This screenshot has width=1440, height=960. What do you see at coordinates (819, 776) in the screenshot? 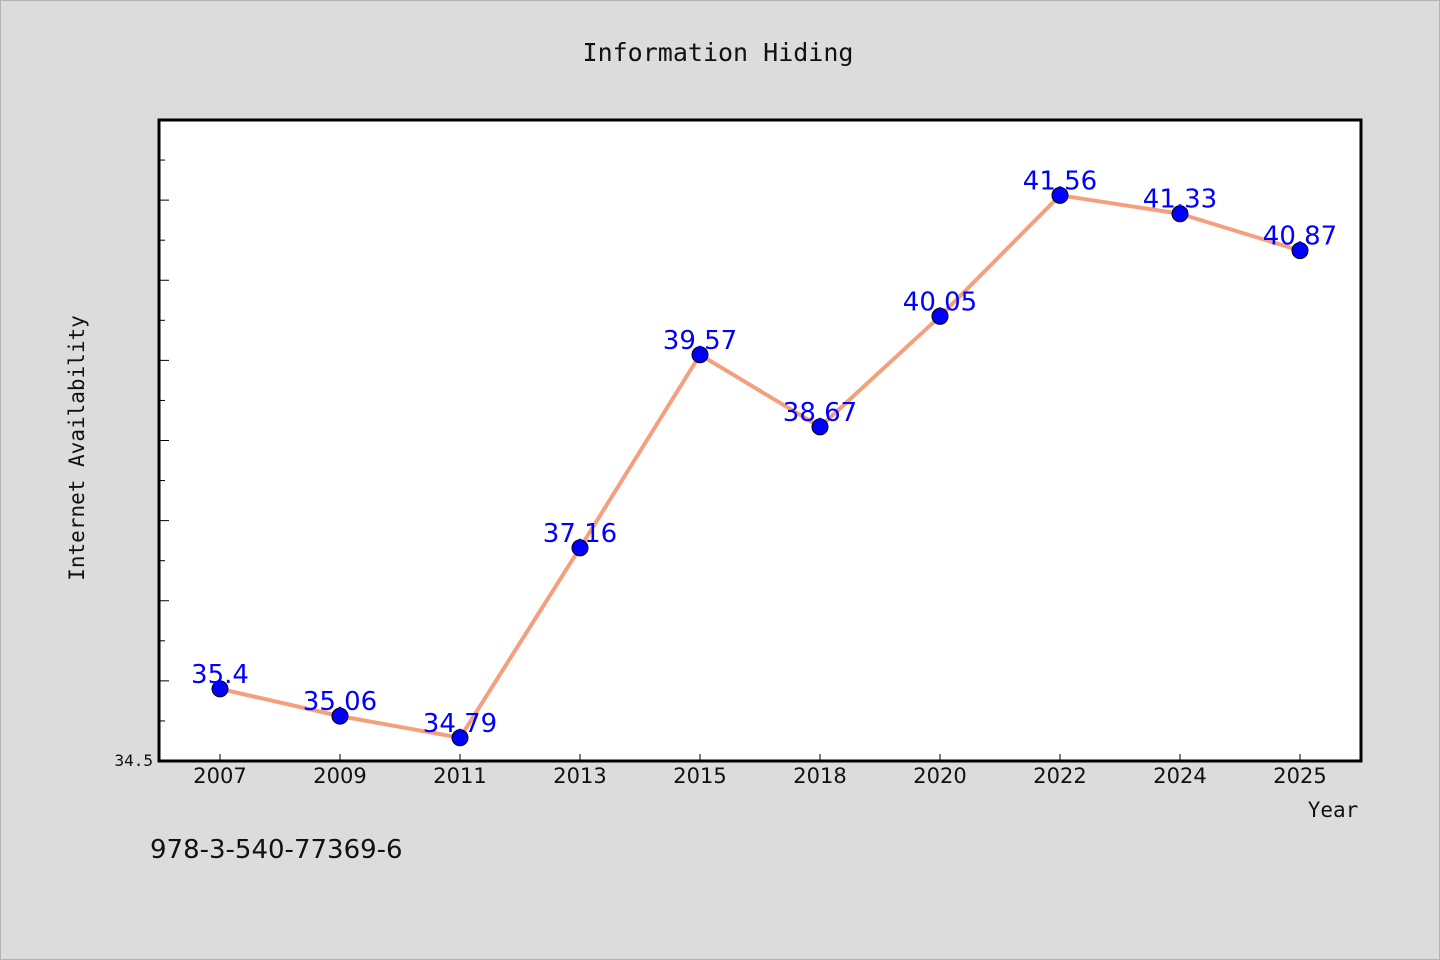
I see `x-tick-label: 2018` at bounding box center [819, 776].